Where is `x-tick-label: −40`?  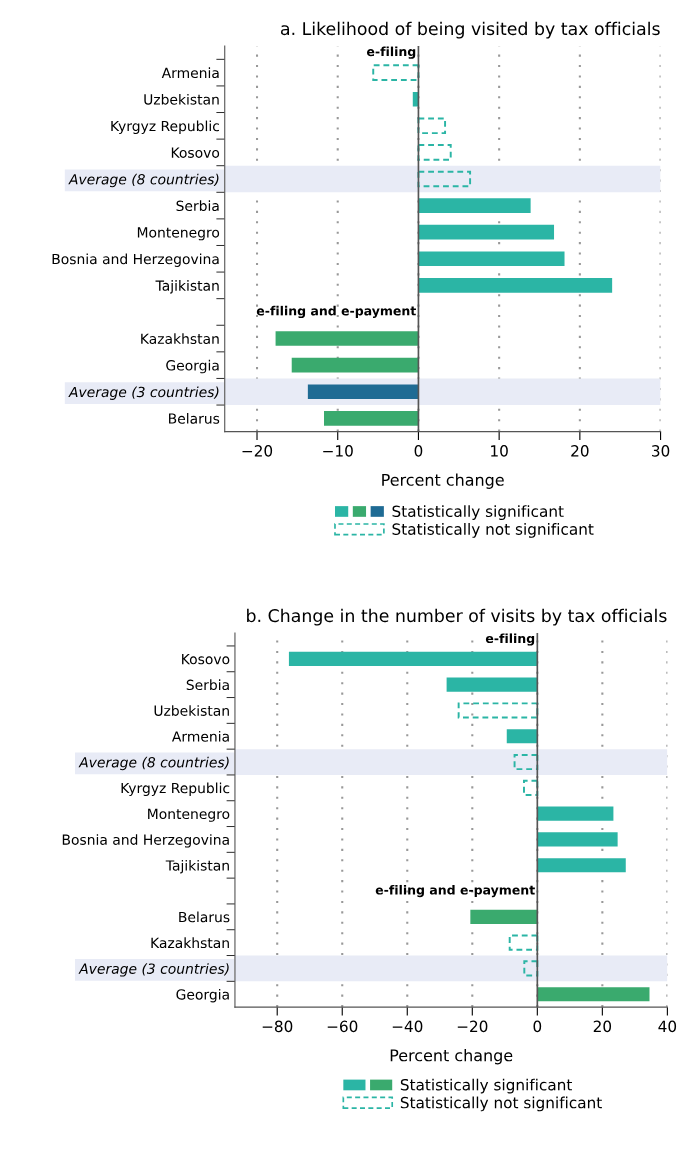
x-tick-label: −40 is located at coordinates (407, 1026).